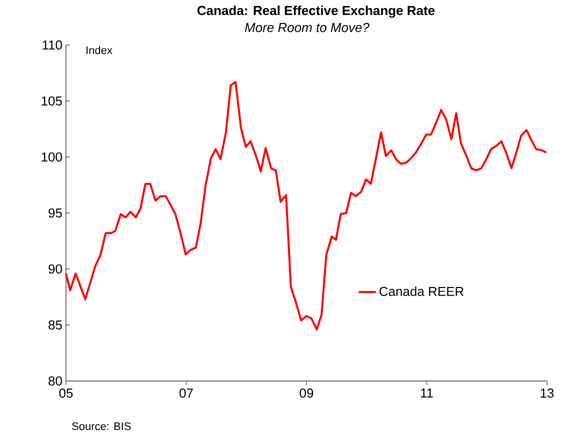  I want to click on y-tick-label: 100, so click(52, 157).